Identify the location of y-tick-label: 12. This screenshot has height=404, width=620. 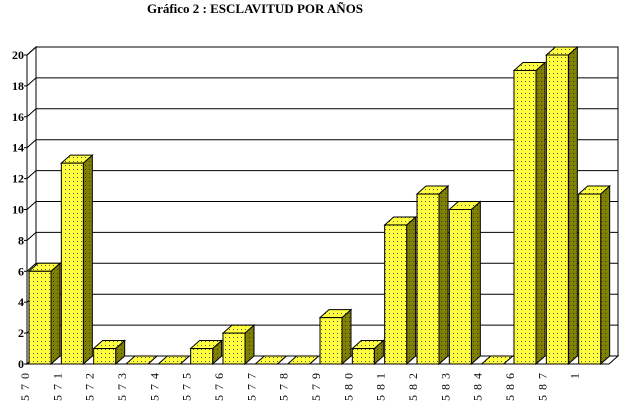
(18, 179).